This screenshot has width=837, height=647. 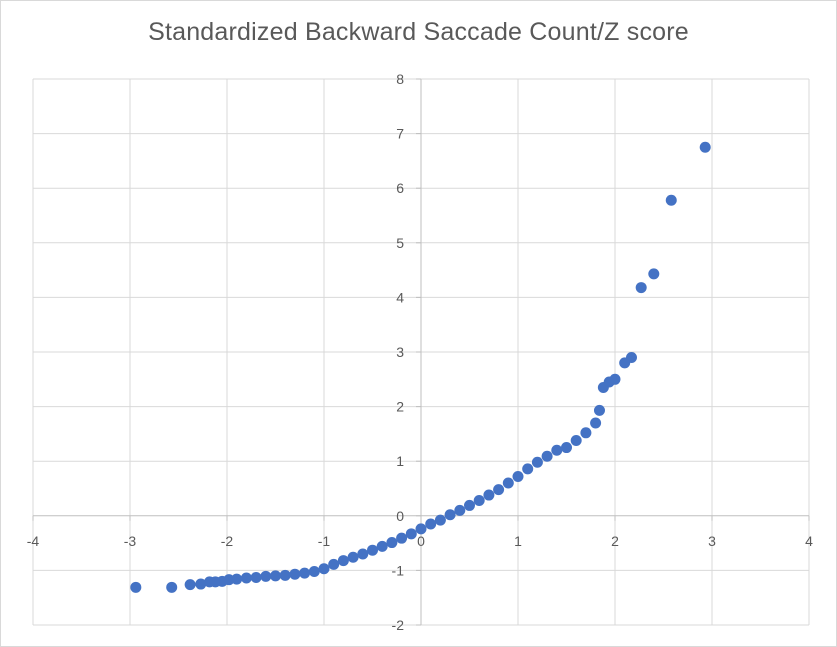 I want to click on x-tick-label: 1, so click(x=518, y=541).